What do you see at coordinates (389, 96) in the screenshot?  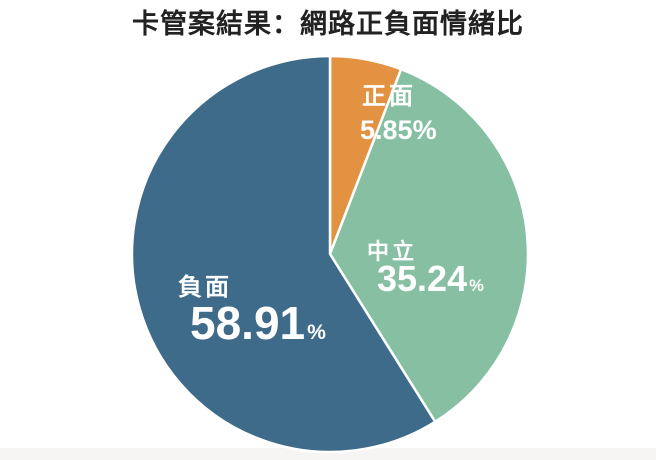 I see `slice-label-positive: 正面` at bounding box center [389, 96].